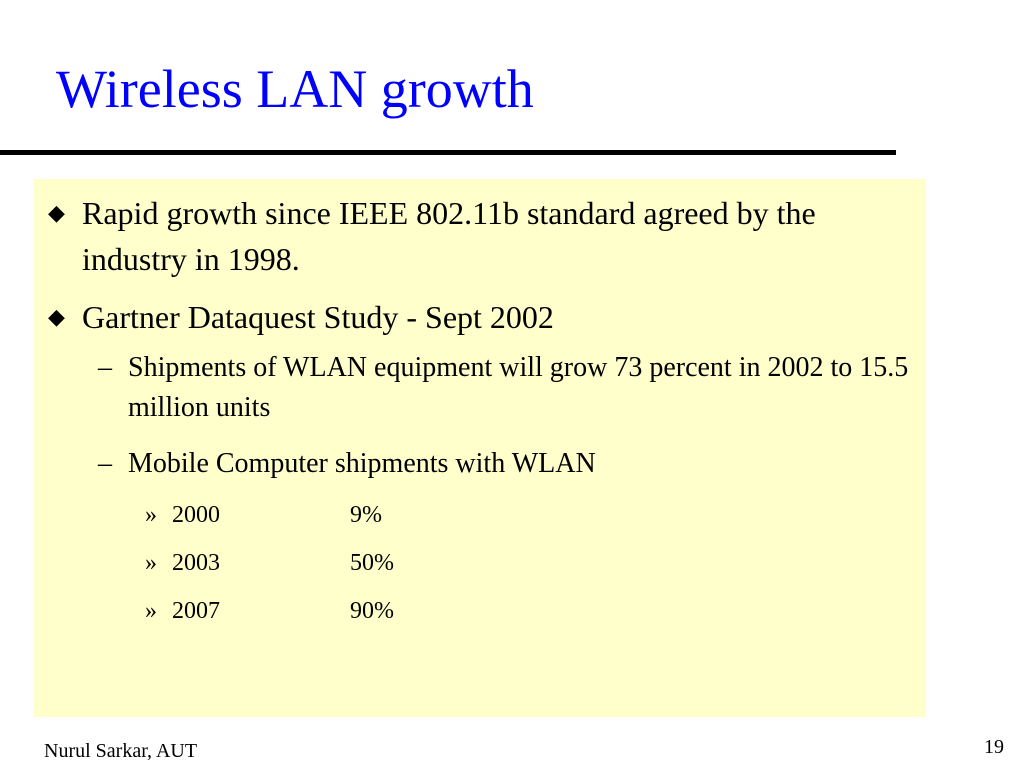 This screenshot has width=1024, height=768. I want to click on page-number: 19, so click(994, 747).